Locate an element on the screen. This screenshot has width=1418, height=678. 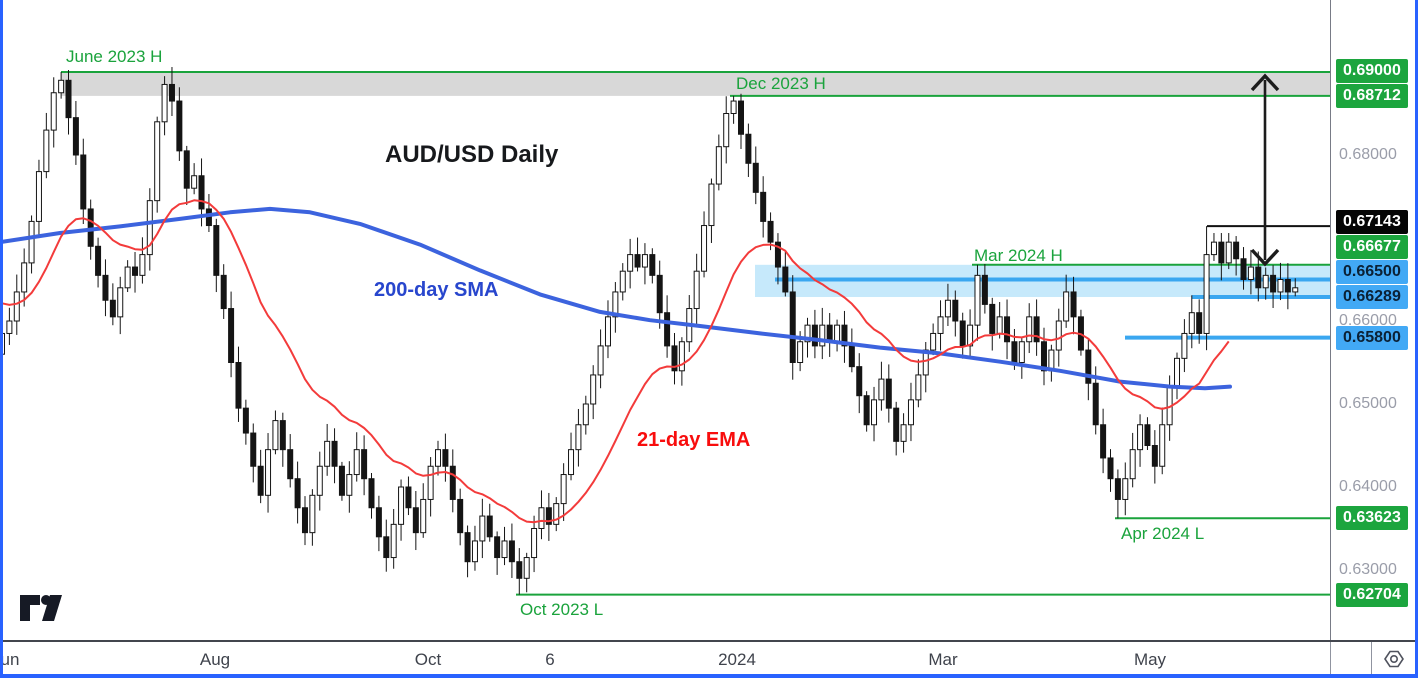
price-label-0.65800: 0.65800 is located at coordinates (1372, 337).